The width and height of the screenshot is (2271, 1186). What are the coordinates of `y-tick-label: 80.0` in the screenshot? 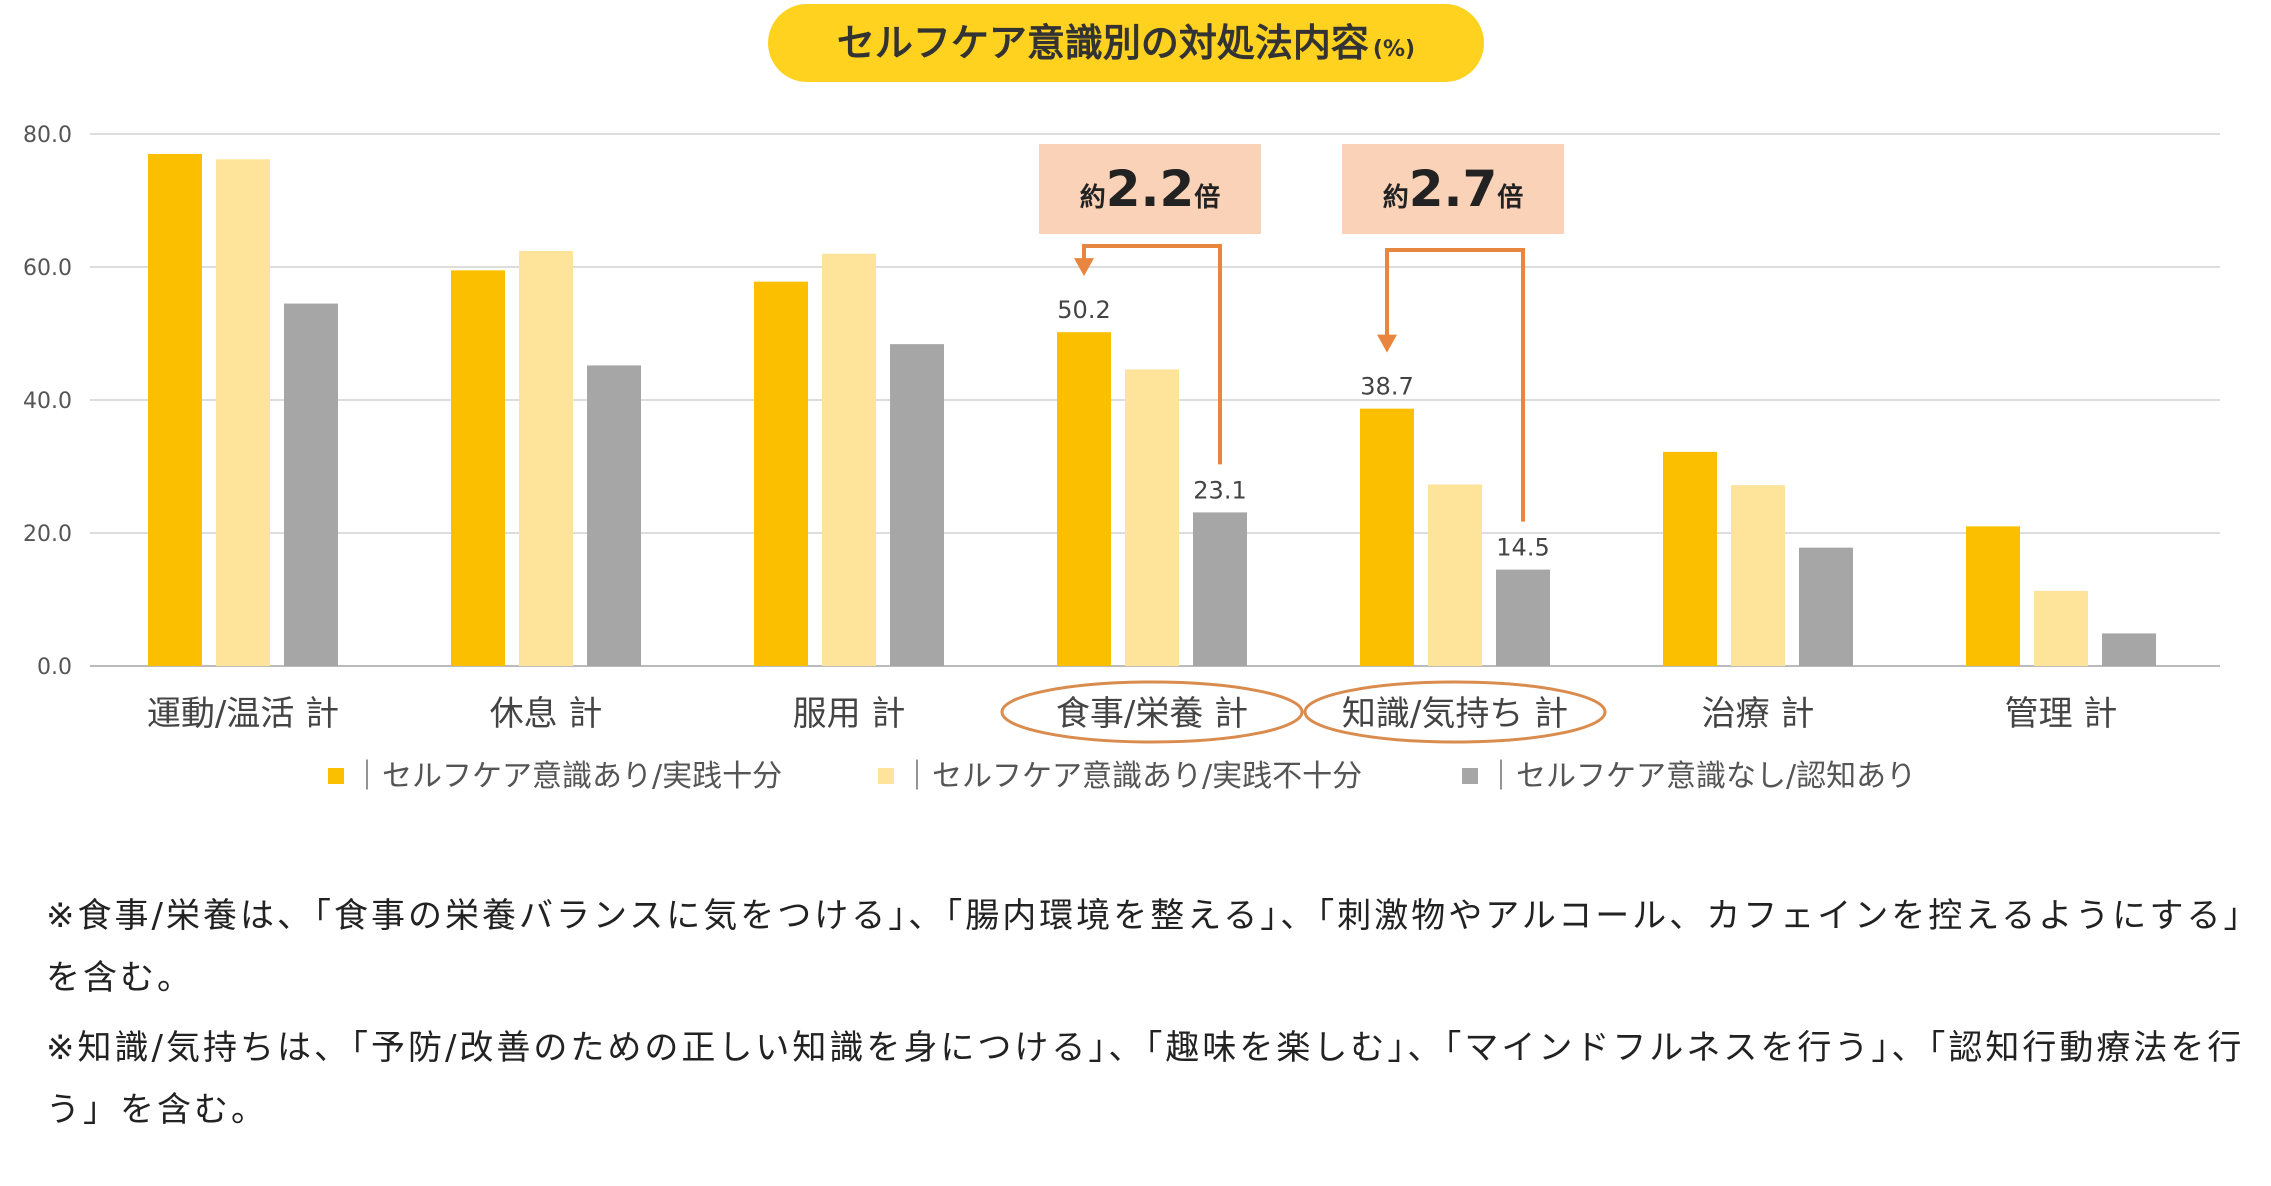 It's located at (47, 135).